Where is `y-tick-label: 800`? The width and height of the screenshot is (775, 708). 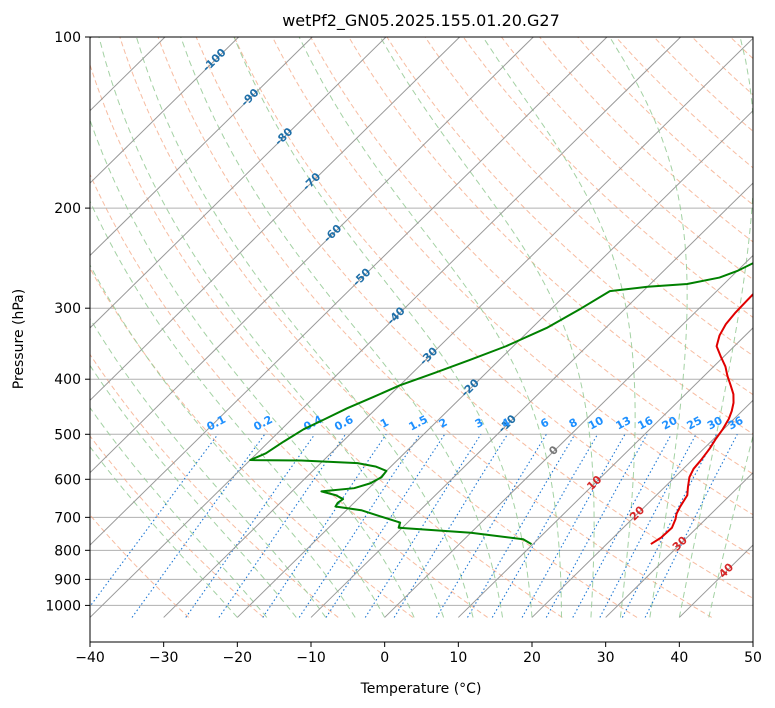
y-tick-label: 800 is located at coordinates (67, 551).